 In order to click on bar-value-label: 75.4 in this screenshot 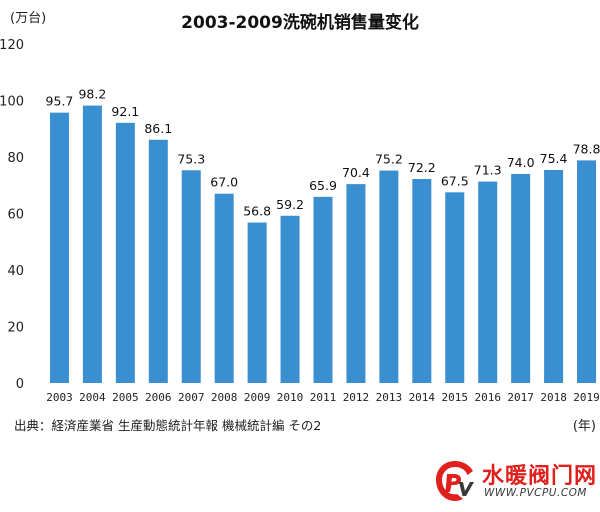, I will do `click(554, 158)`.